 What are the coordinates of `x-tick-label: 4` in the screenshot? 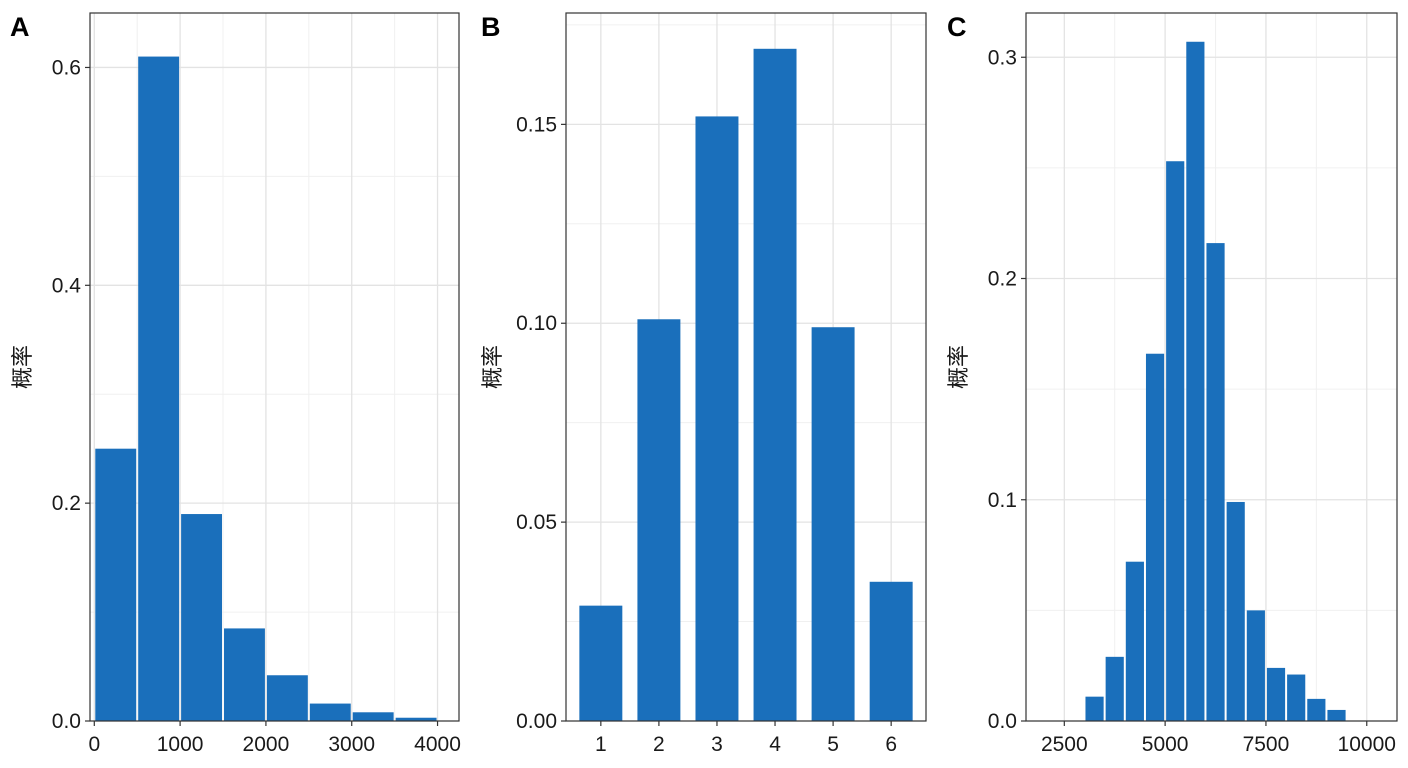 It's located at (775, 744).